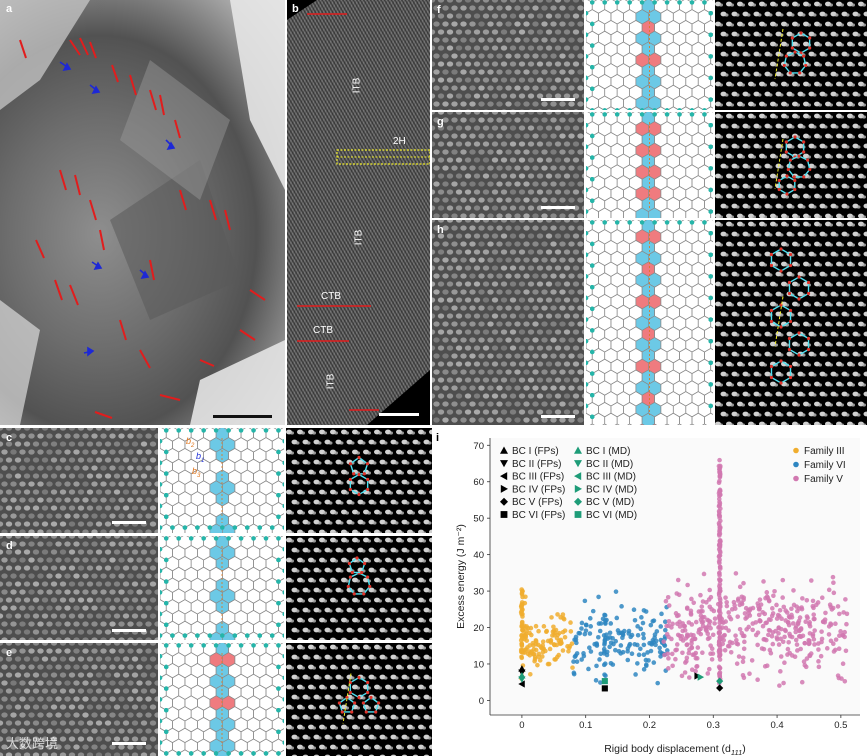 The image size is (867, 756). Describe the element at coordinates (508, 55) in the screenshot. I see `panel-f-tem` at that location.